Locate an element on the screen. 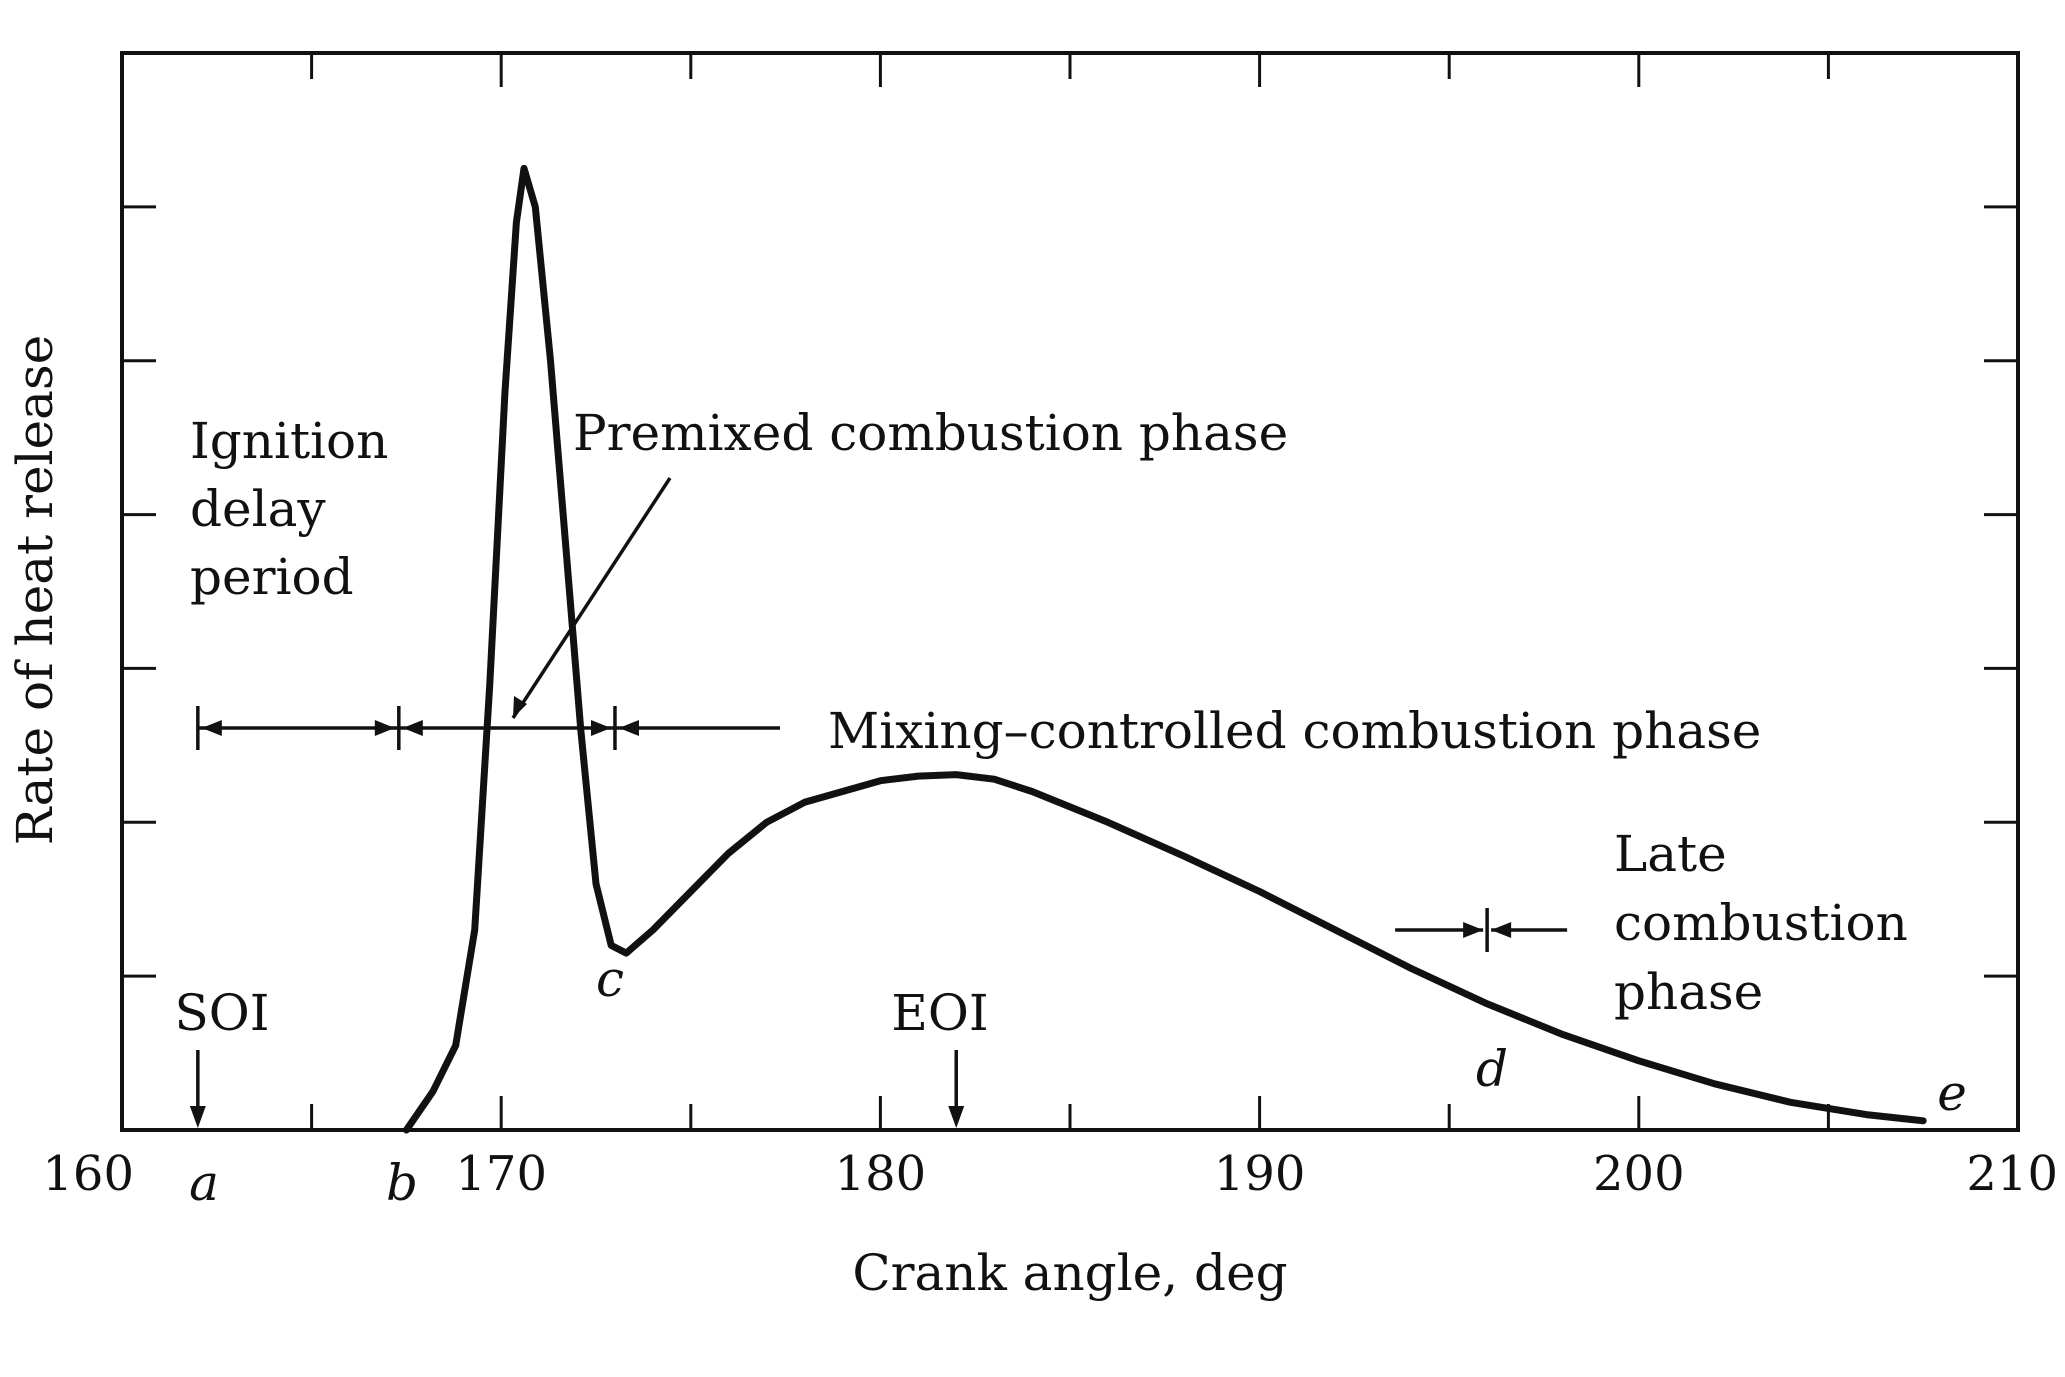  premixed-label: Premixed combustion phase is located at coordinates (930, 433).